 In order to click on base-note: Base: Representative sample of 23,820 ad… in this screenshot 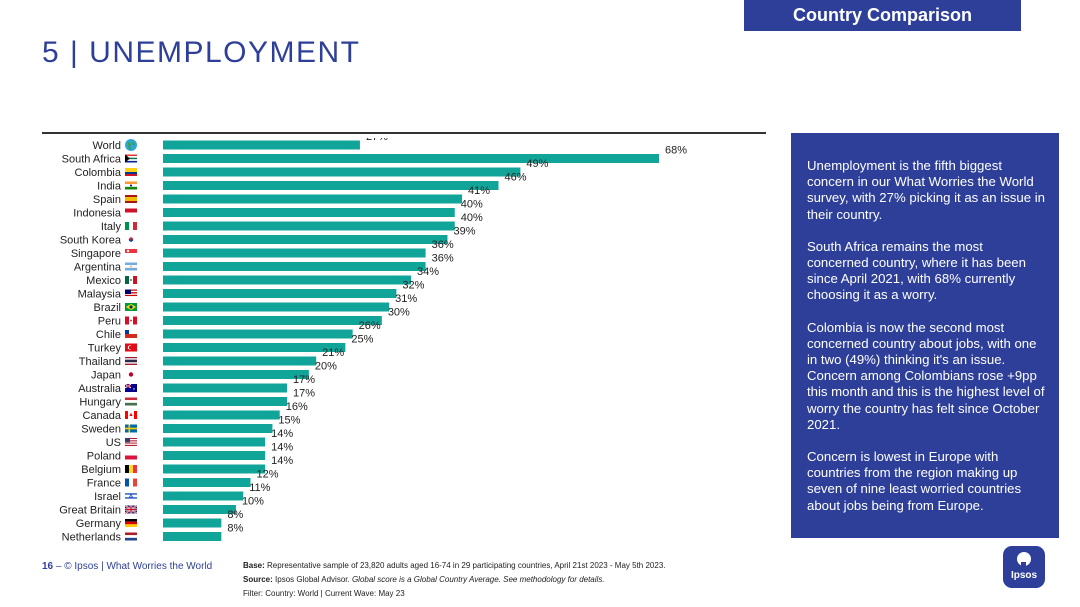, I will do `click(454, 566)`.